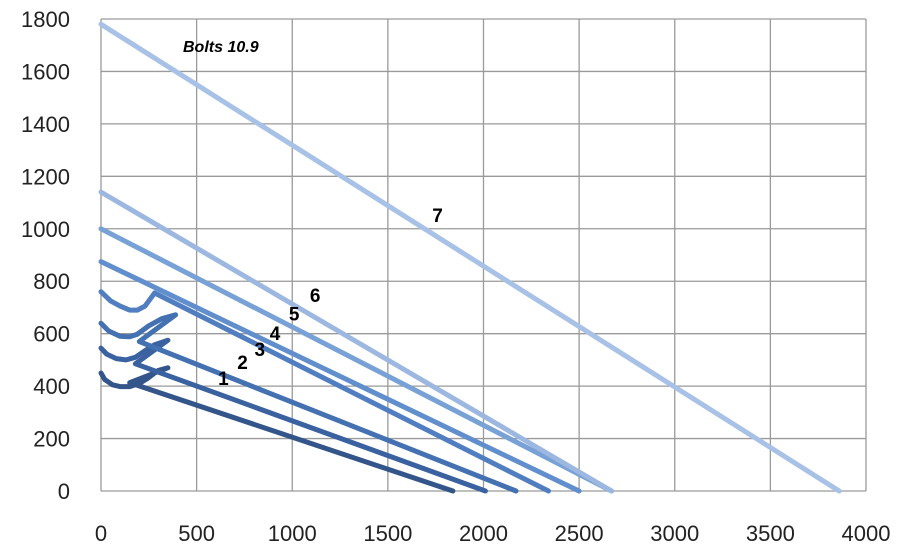 Image resolution: width=897 pixels, height=551 pixels. I want to click on x-tick-label: 3000, so click(674, 533).